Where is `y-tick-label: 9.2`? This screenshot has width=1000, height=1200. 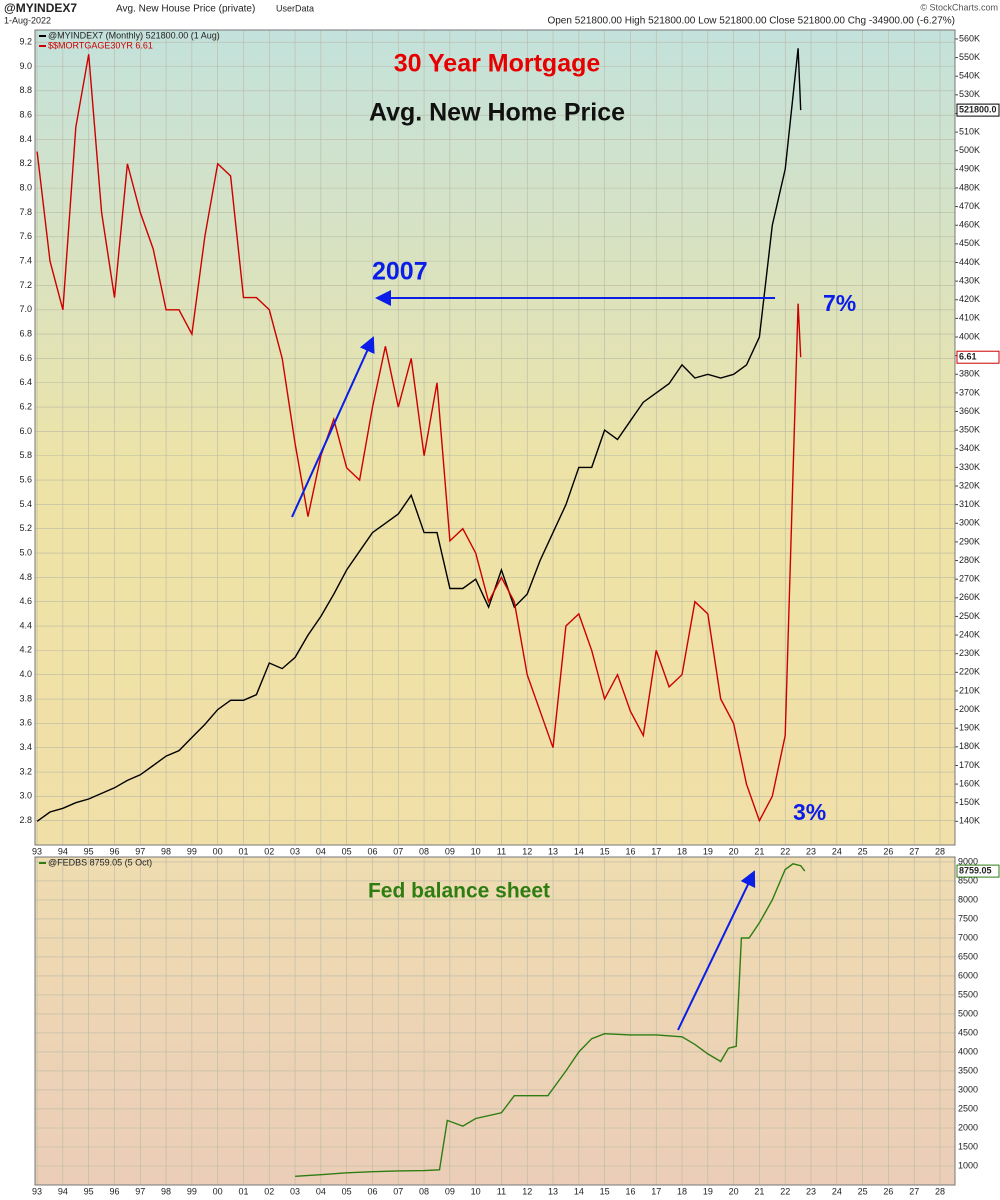 y-tick-label: 9.2 is located at coordinates (25, 42).